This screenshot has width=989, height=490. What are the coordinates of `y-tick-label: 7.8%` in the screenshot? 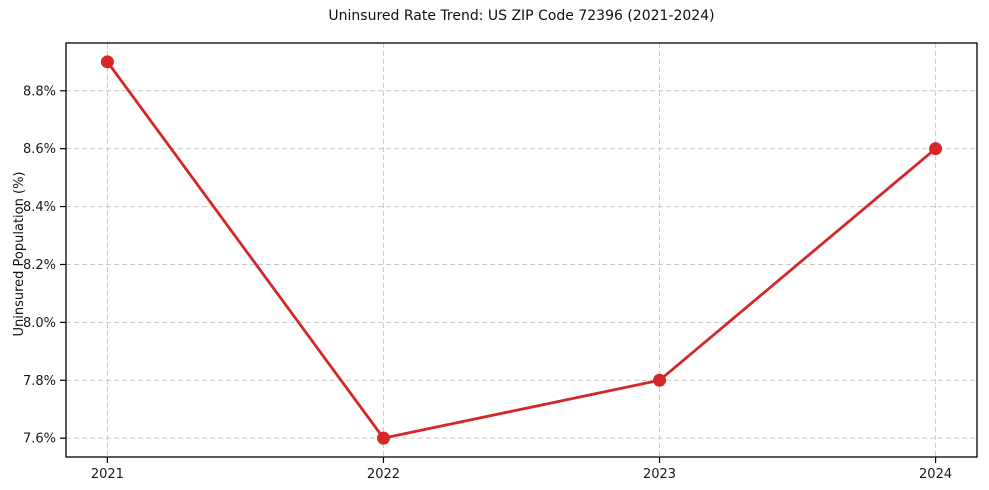 It's located at (39, 381).